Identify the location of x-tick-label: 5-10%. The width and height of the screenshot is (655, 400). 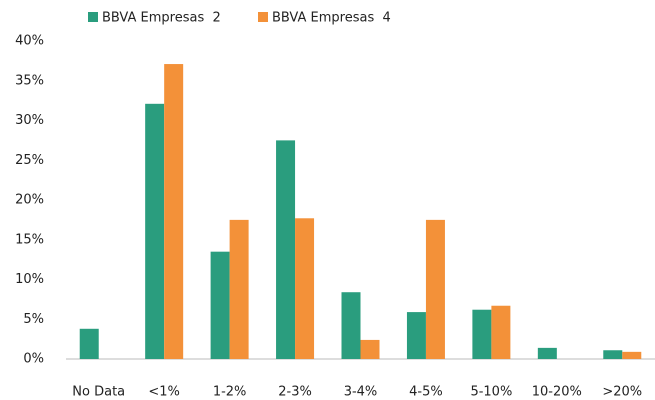
(491, 392).